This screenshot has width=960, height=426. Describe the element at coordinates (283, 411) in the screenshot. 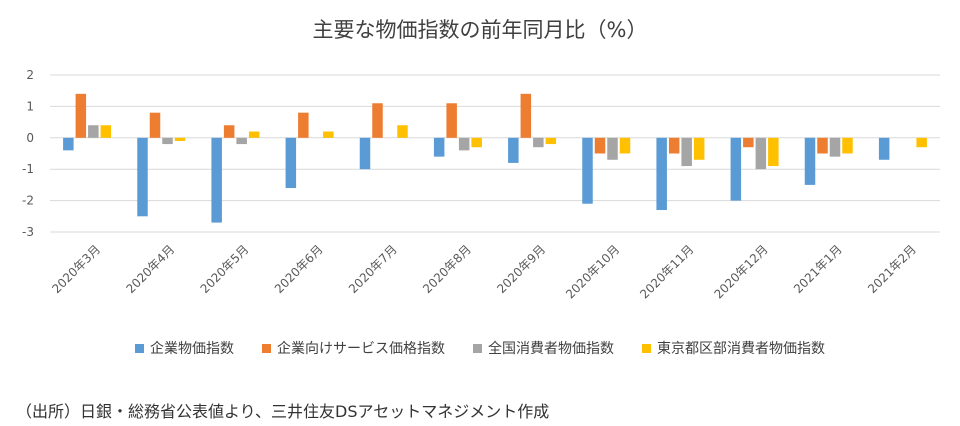

I see `source-note: （出所）日銀・総務省公表値より、三井住友DSアセットマネジメント作成` at that location.